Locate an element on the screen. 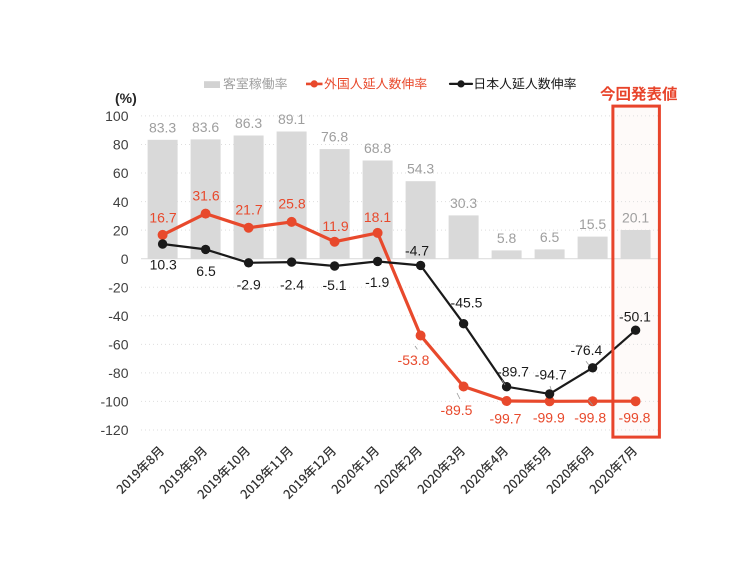 This screenshot has height=563, width=750. svg-text: -40 is located at coordinates (118, 316).